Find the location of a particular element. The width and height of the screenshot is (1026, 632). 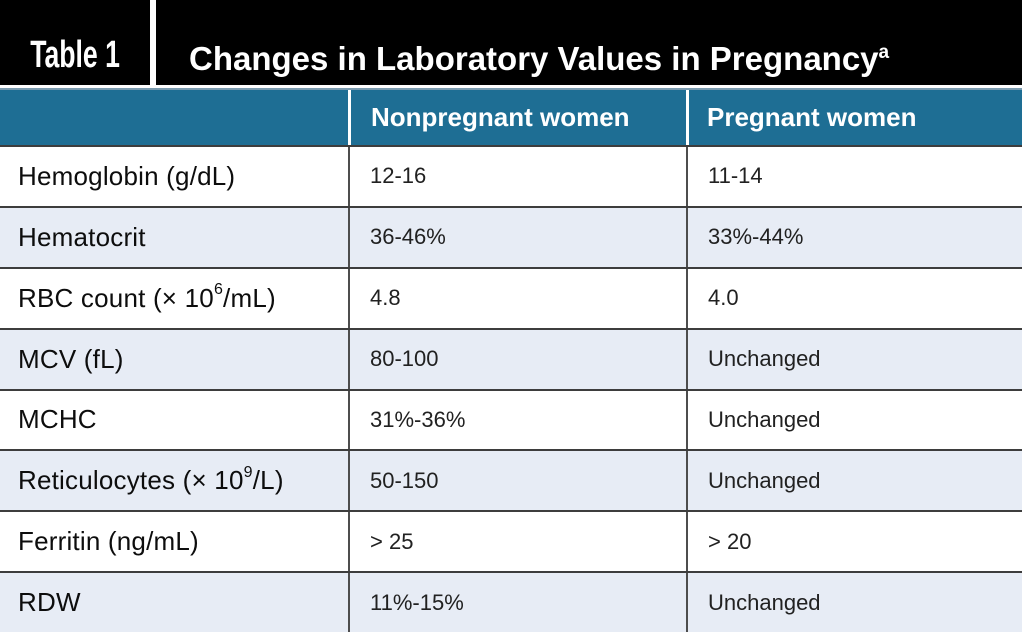

table-row-rbc-count: RBC count (× 10 6/mL) 4.8 4.0 is located at coordinates (511, 297).